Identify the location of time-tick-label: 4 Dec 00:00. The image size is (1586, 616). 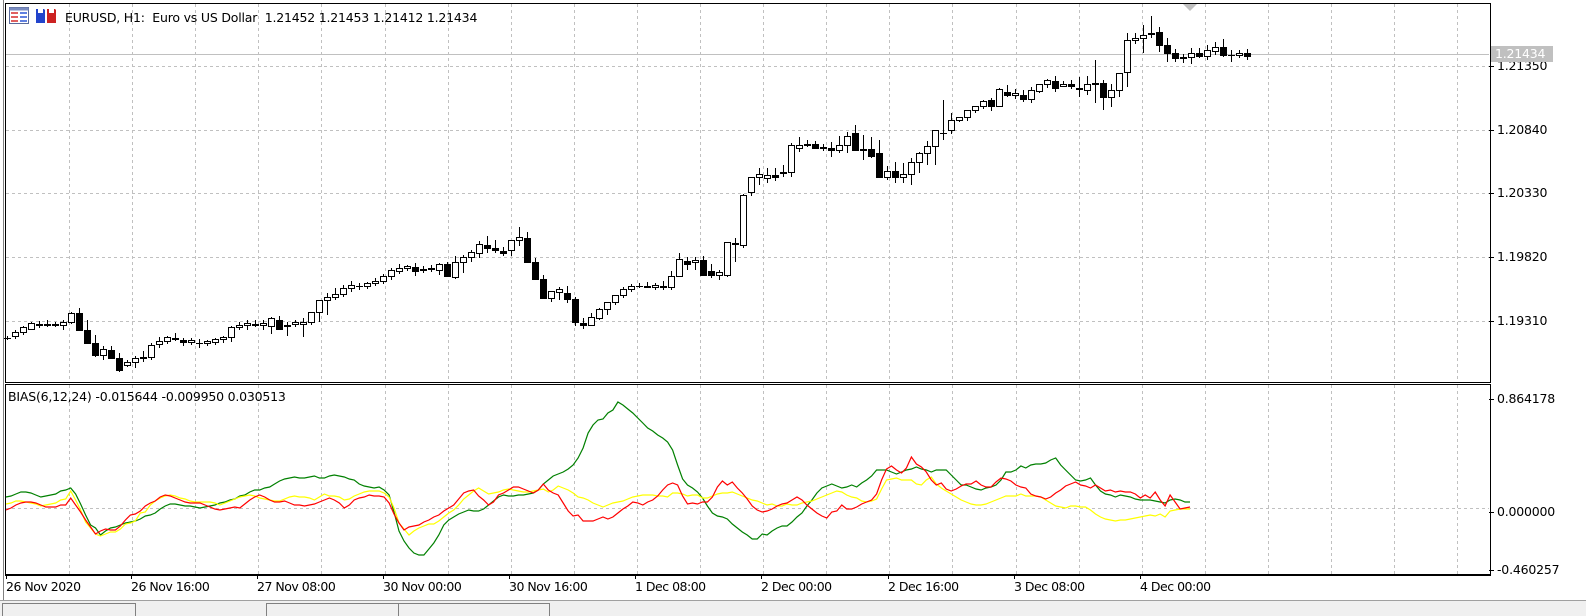
(1175, 586).